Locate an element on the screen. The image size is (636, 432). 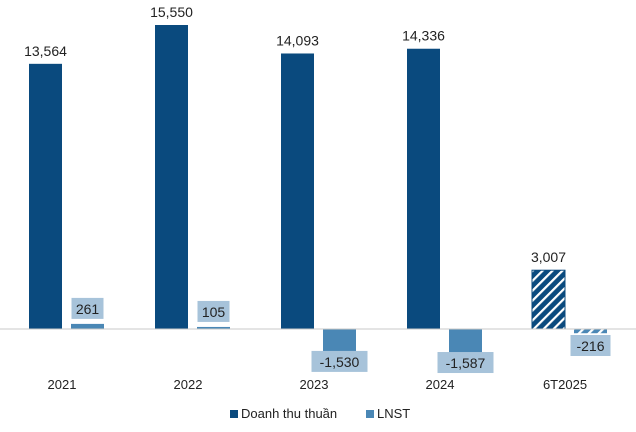
bar-revenue-6T2025 is located at coordinates (548, 299).